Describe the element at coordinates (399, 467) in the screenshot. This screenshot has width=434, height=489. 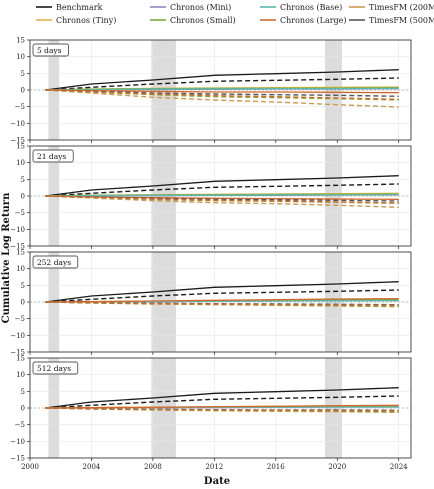
I see `x-tick-label: 2024` at that location.